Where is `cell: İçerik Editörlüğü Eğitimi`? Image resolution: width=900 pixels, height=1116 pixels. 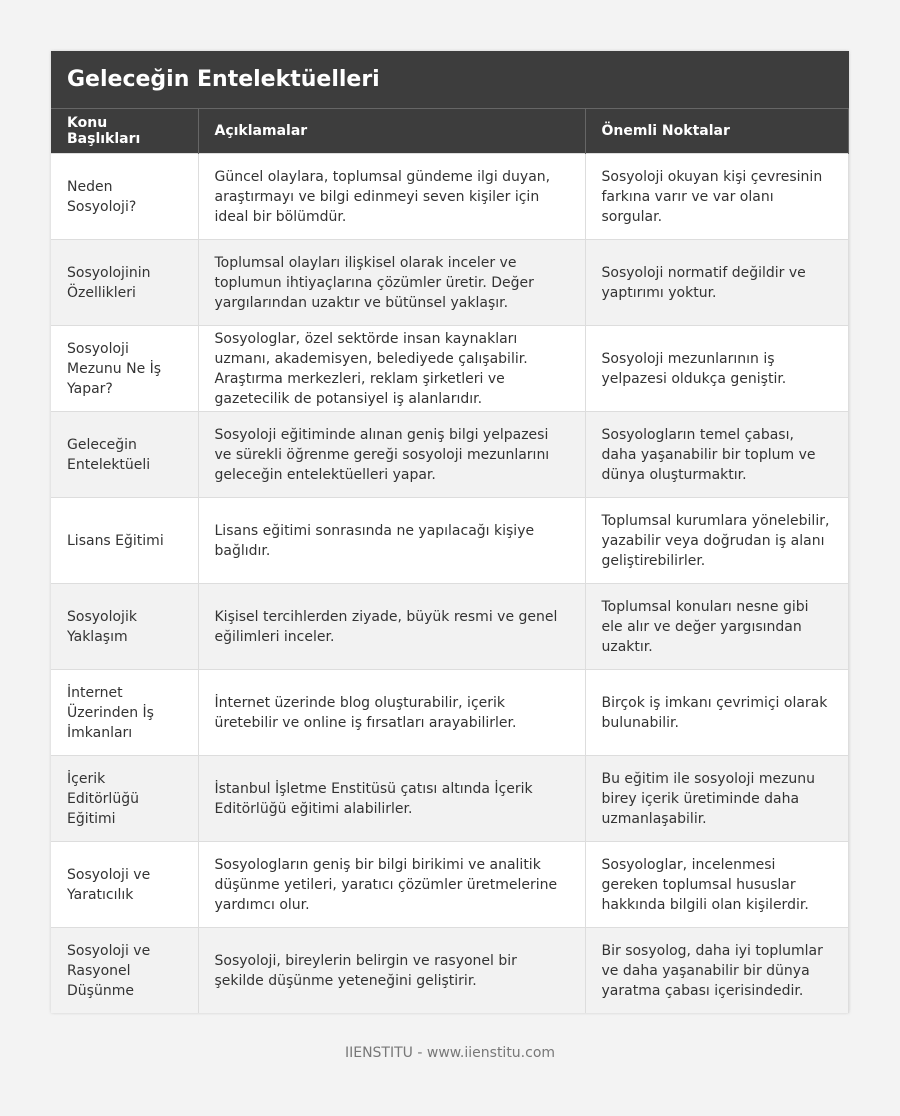 cell: İçerik Editörlüğü Eğitimi is located at coordinates (125, 798).